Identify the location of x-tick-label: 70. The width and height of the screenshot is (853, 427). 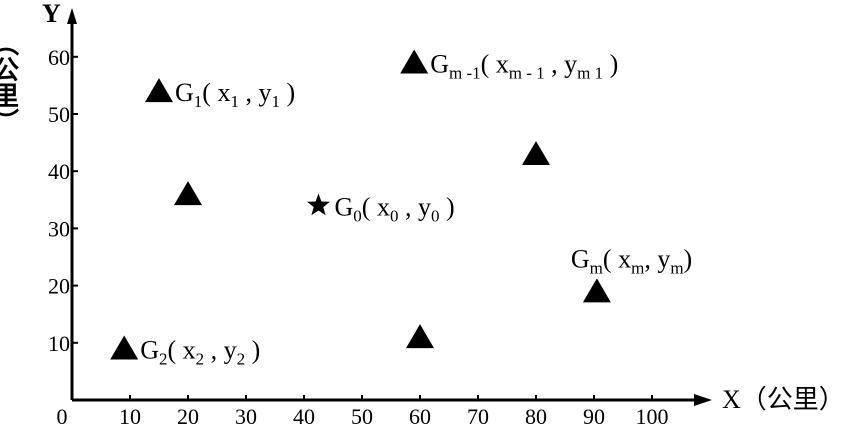
(478, 415).